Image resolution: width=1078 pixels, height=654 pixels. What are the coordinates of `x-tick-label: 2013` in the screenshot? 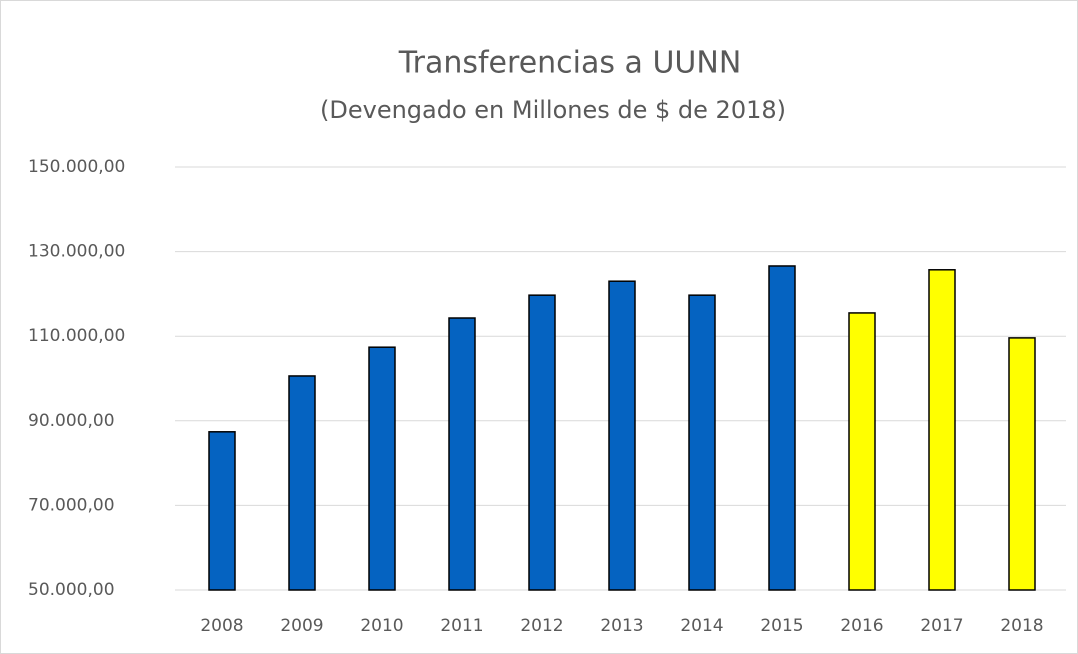 It's located at (621, 626).